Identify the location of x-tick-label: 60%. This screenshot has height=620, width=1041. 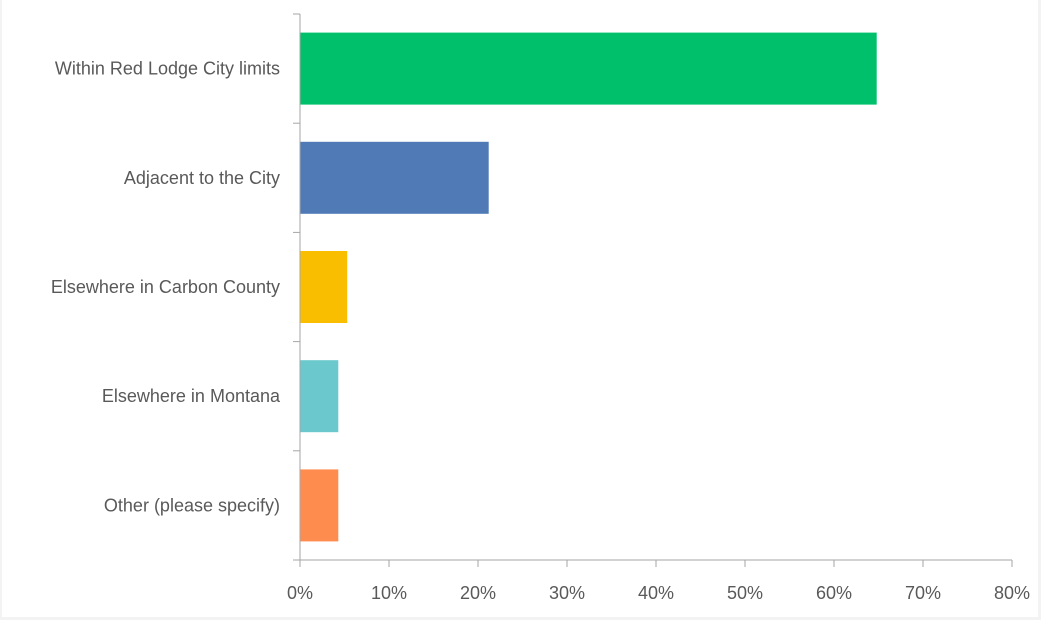
(834, 593).